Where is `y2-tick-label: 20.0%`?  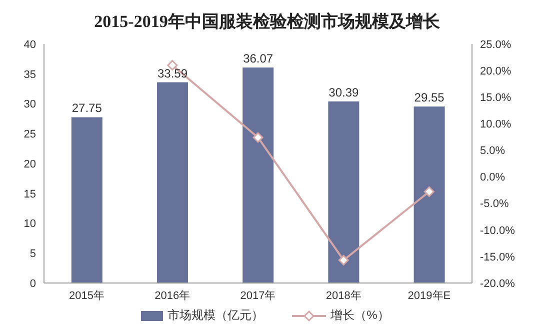
y2-tick-label: 20.0% is located at coordinates (496, 71).